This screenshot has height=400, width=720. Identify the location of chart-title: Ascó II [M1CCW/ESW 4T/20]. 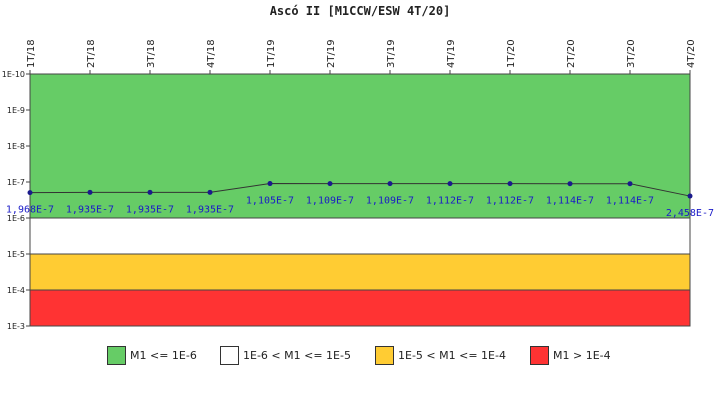
(360, 11).